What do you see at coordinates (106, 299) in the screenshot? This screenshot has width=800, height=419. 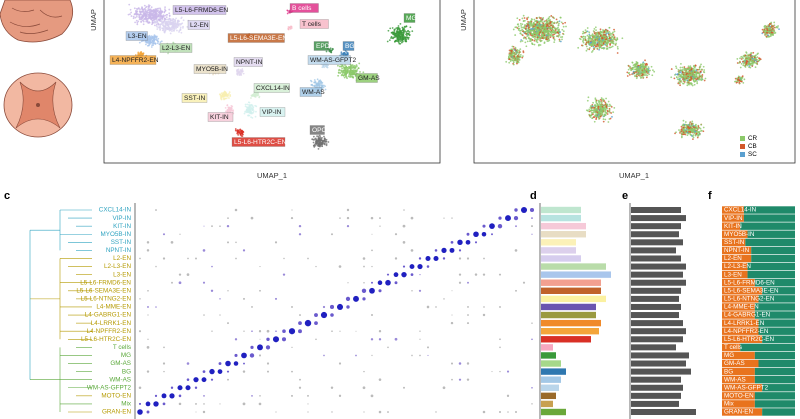 I see `row-label: L5-L6-NTNG2-EN` at bounding box center [106, 299].